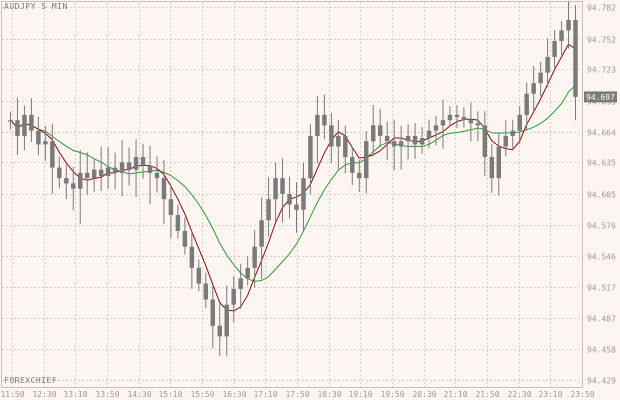 This screenshot has width=620, height=400. Describe the element at coordinates (601, 70) in the screenshot. I see `y-tick-label: 94.723` at that location.